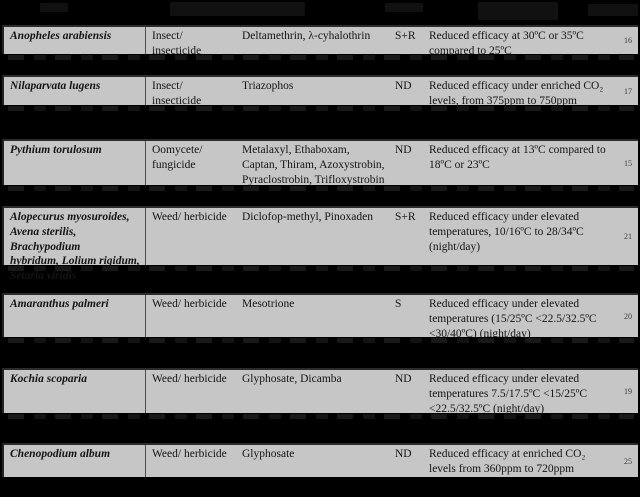 This screenshot has height=497, width=640. What do you see at coordinates (48, 379) in the screenshot?
I see `species-cell: Kochia scoparia` at bounding box center [48, 379].